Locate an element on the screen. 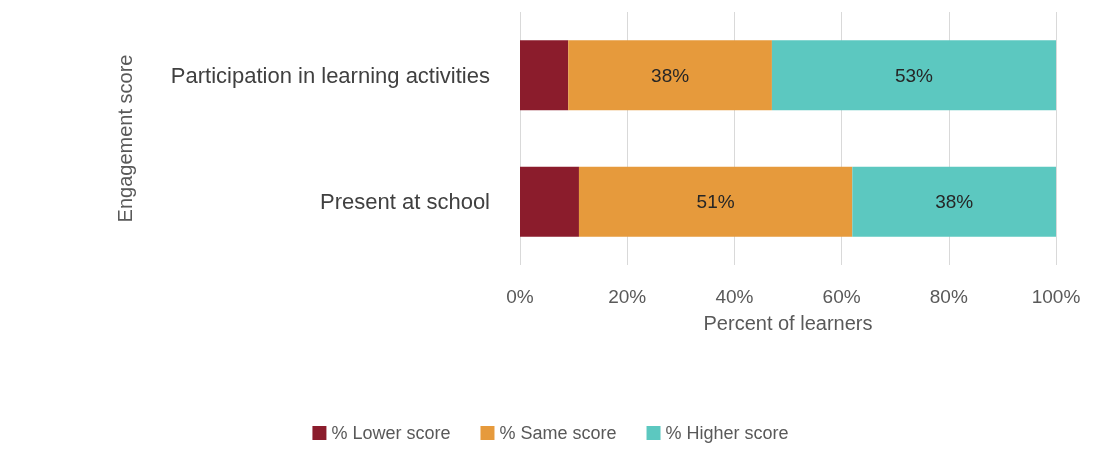 Image resolution: width=1101 pixels, height=455 pixels. x-tick-label: 60% is located at coordinates (841, 296).